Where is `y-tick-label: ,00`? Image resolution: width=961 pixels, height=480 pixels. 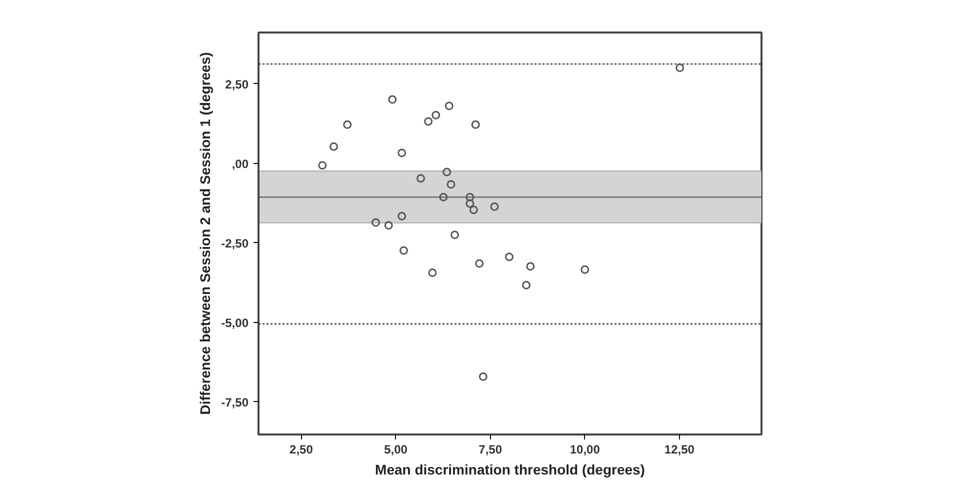
y-tick-label: ,00 is located at coordinates (240, 163).